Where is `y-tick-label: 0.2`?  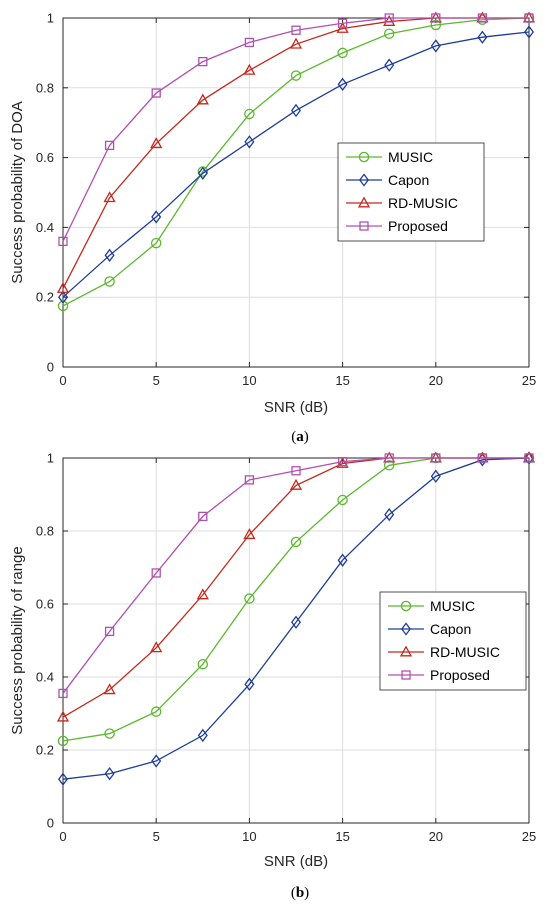
y-tick-label: 0.2 is located at coordinates (45, 750).